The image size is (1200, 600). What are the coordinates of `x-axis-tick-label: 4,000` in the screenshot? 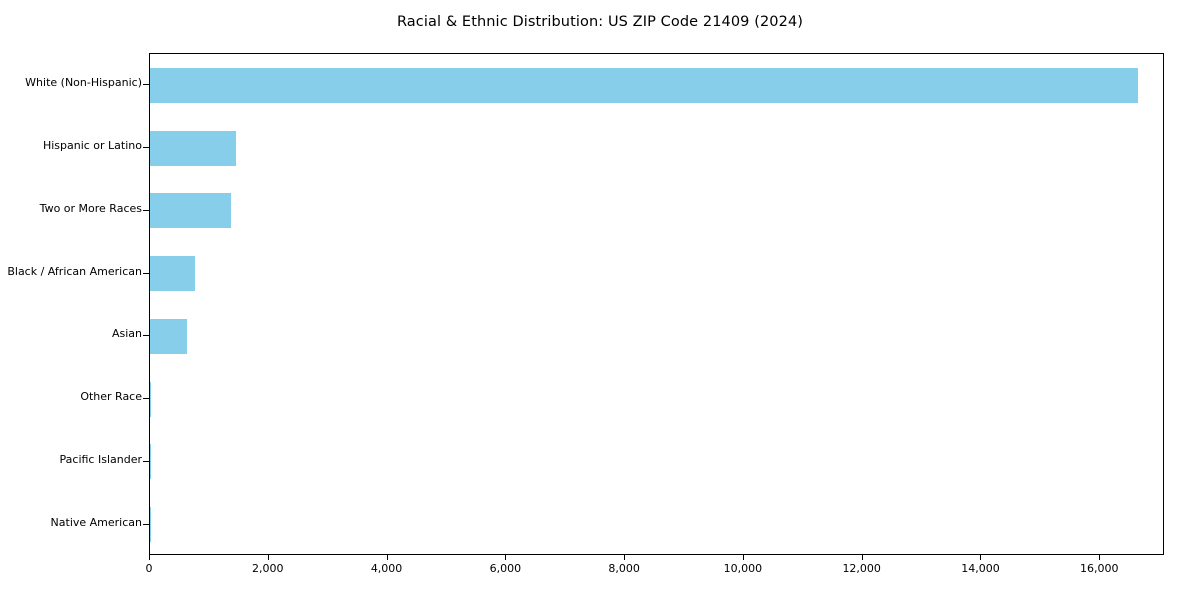 It's located at (386, 568).